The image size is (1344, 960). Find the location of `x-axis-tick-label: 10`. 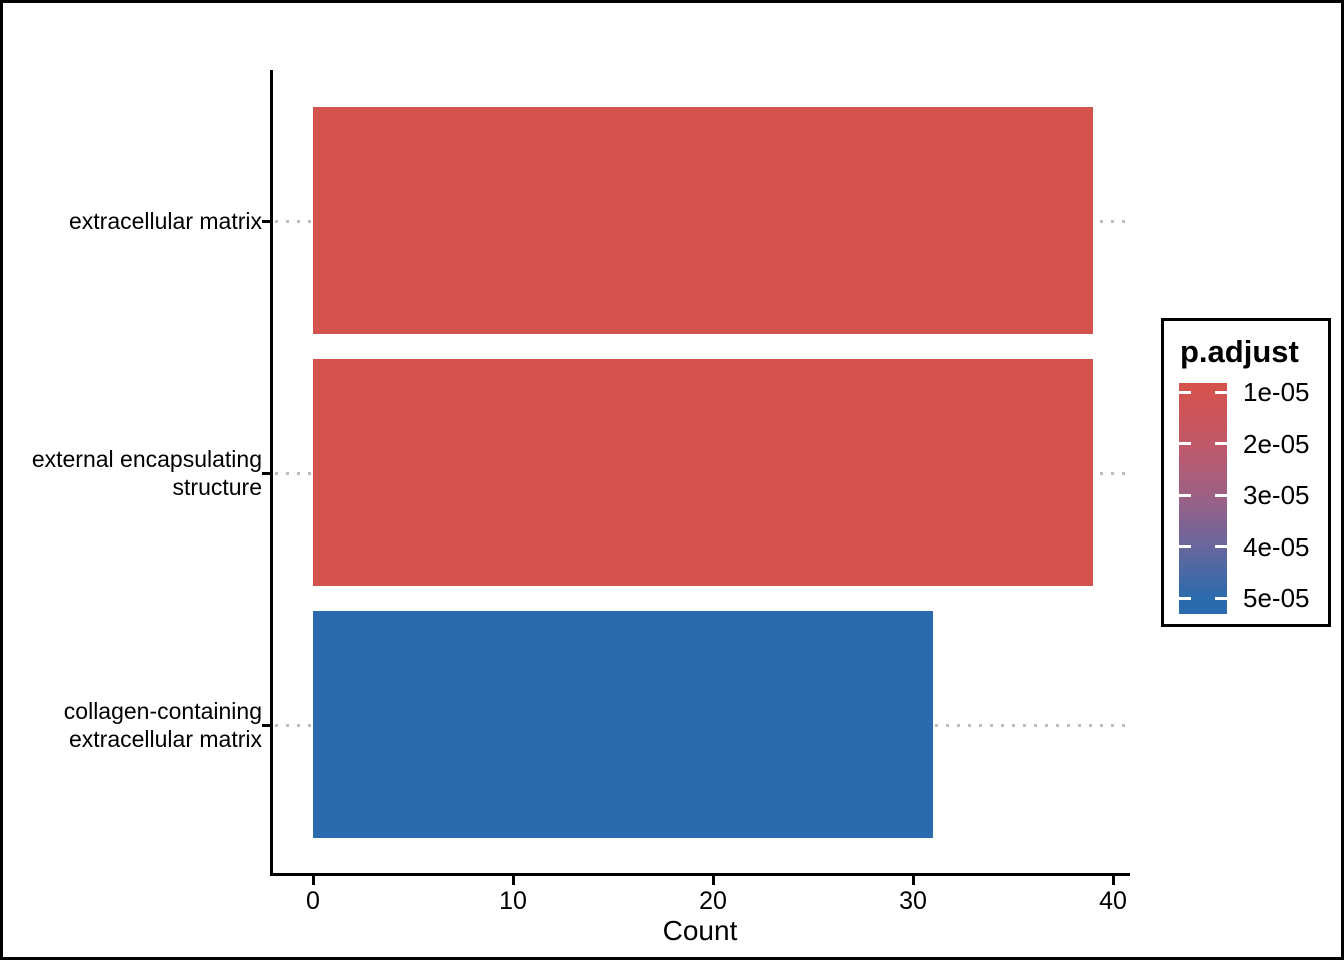

x-axis-tick-label: 10 is located at coordinates (513, 901).